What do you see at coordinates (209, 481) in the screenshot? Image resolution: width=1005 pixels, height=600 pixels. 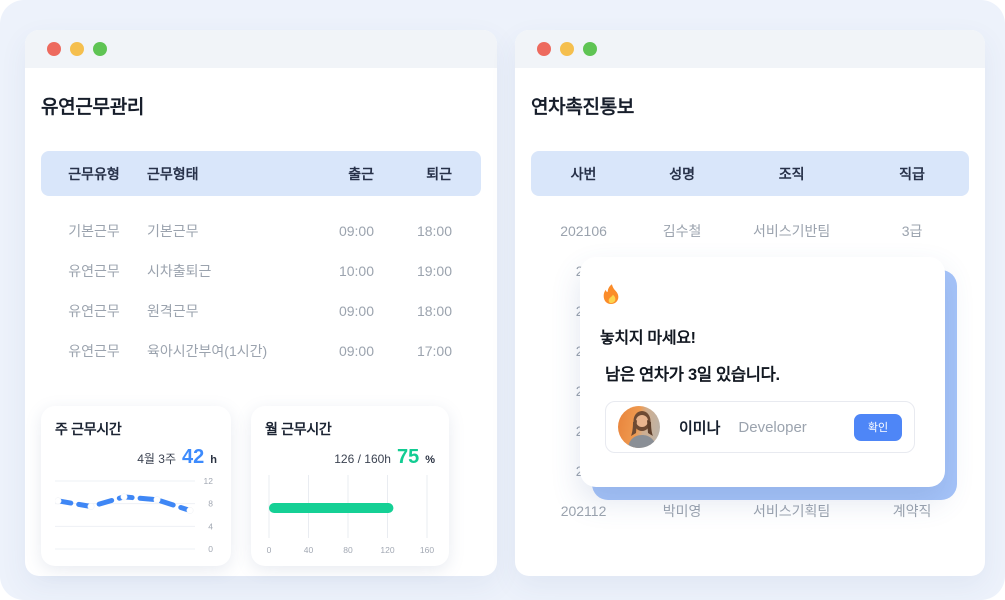 I see `svg-text: 12` at bounding box center [209, 481].